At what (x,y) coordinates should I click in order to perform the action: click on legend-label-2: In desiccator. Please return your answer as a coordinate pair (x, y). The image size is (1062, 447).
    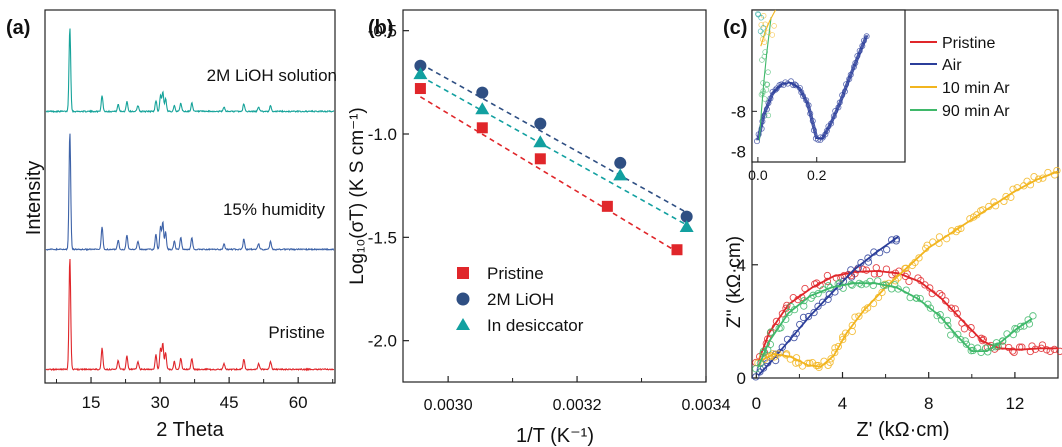
    Looking at the image, I should click on (535, 325).